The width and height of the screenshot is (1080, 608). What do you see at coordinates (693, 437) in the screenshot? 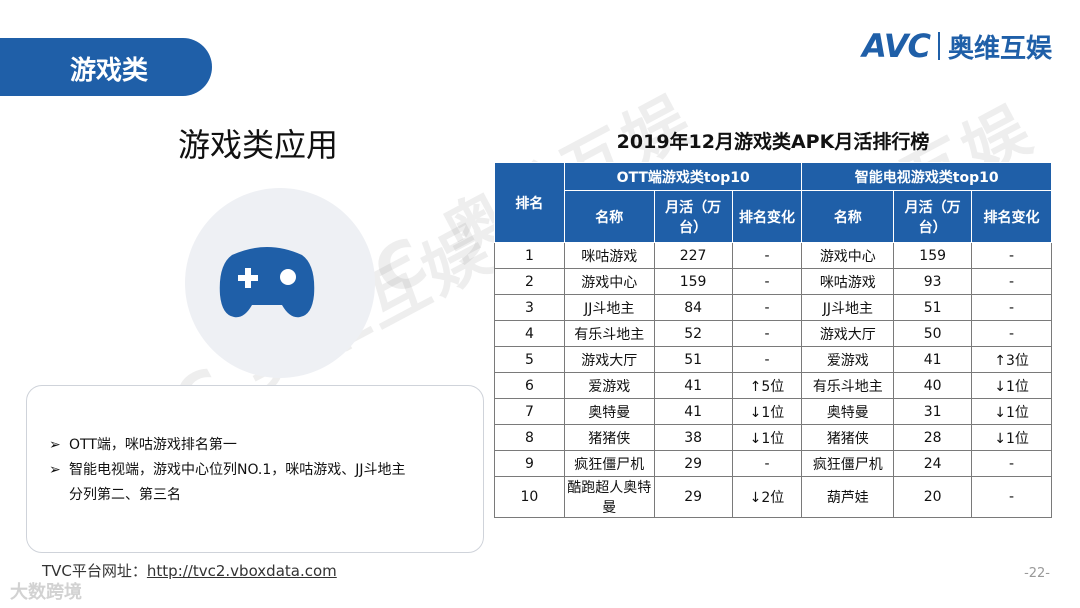
I see `ott-mau-cell: 38` at bounding box center [693, 437].